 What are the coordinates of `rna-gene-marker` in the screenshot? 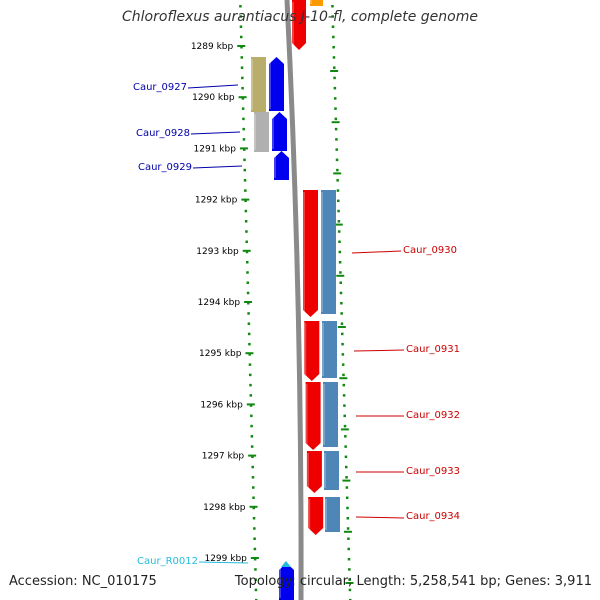 It's located at (286, 564).